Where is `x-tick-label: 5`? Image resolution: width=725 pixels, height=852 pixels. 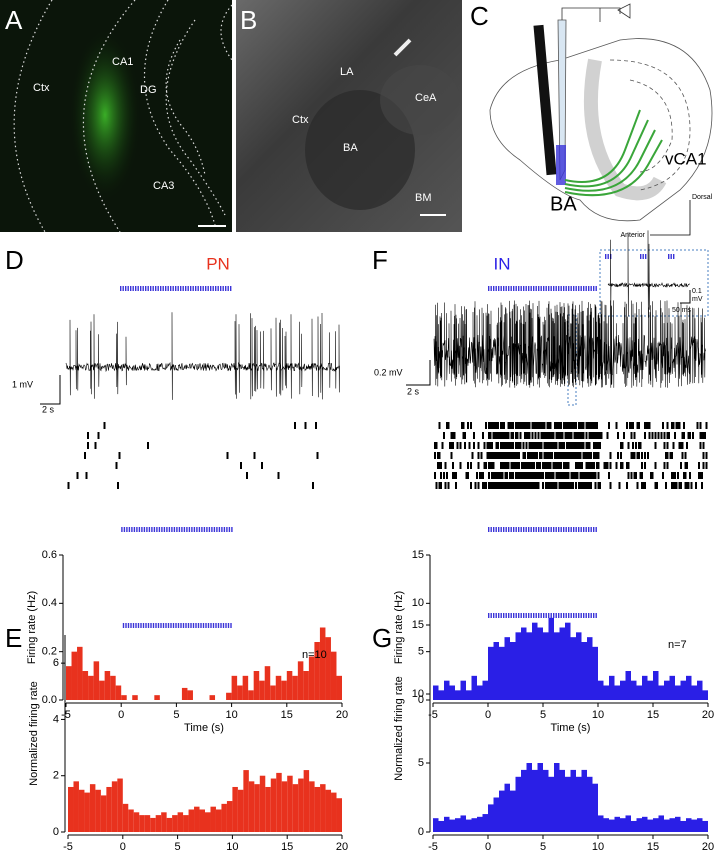
x-tick-label: 5 is located at coordinates (543, 715).